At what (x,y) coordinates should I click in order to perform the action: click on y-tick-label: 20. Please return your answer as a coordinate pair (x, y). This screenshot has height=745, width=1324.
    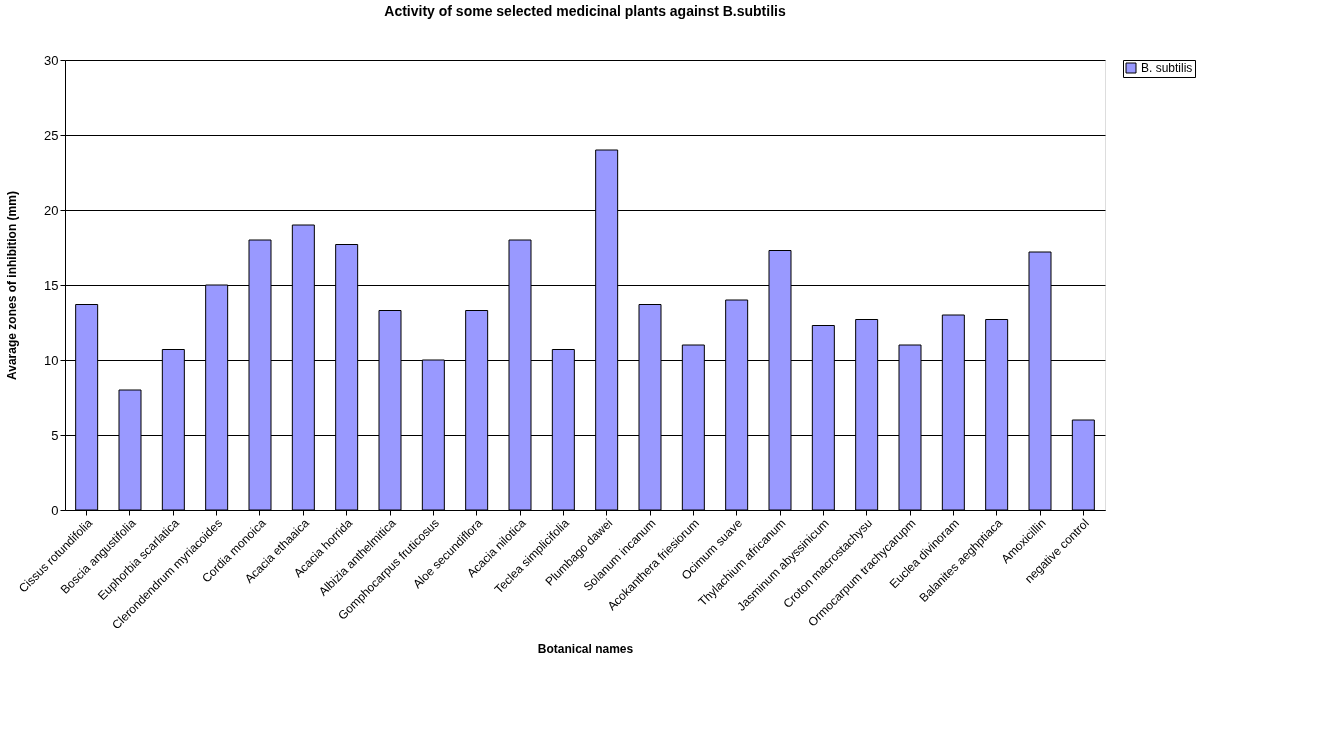
    Looking at the image, I should click on (51, 210).